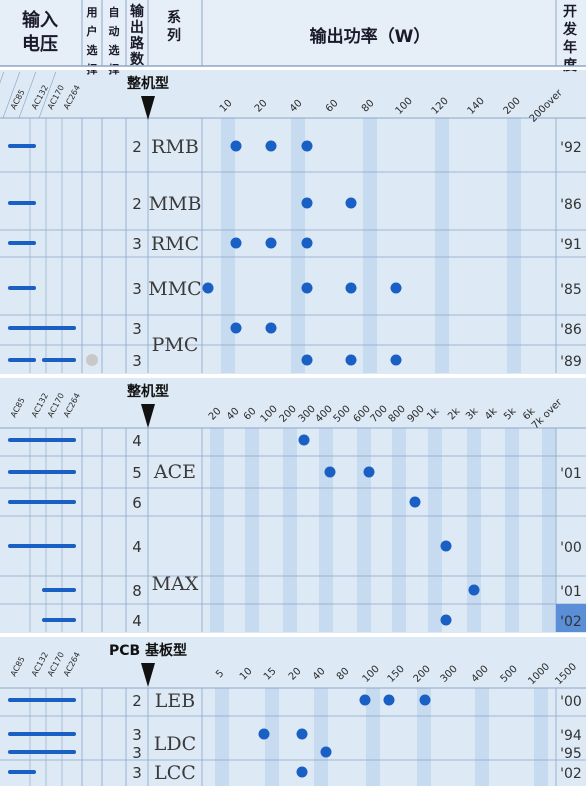  I want to click on header-voltage-line1: 输入, so click(40, 20).